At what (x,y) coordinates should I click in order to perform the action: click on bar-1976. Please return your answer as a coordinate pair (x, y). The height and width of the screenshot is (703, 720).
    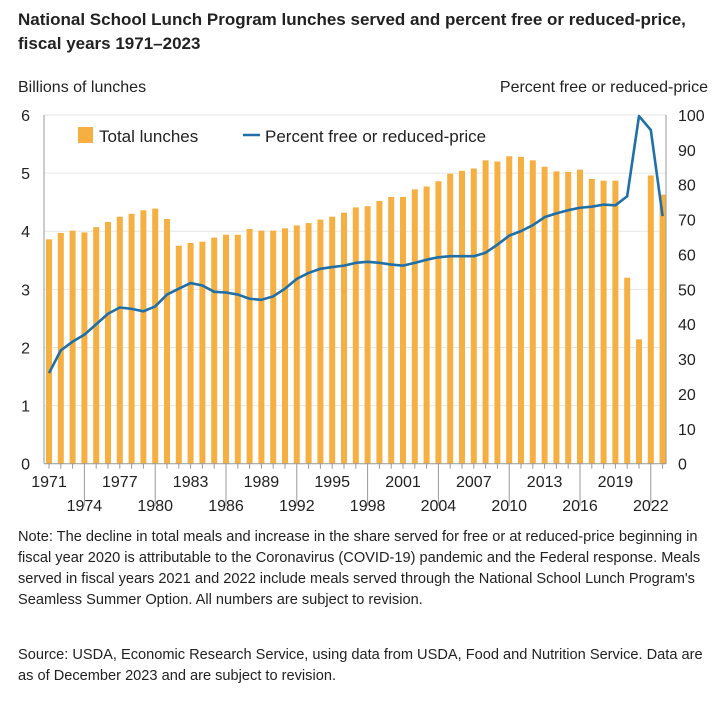
    Looking at the image, I should click on (108, 342).